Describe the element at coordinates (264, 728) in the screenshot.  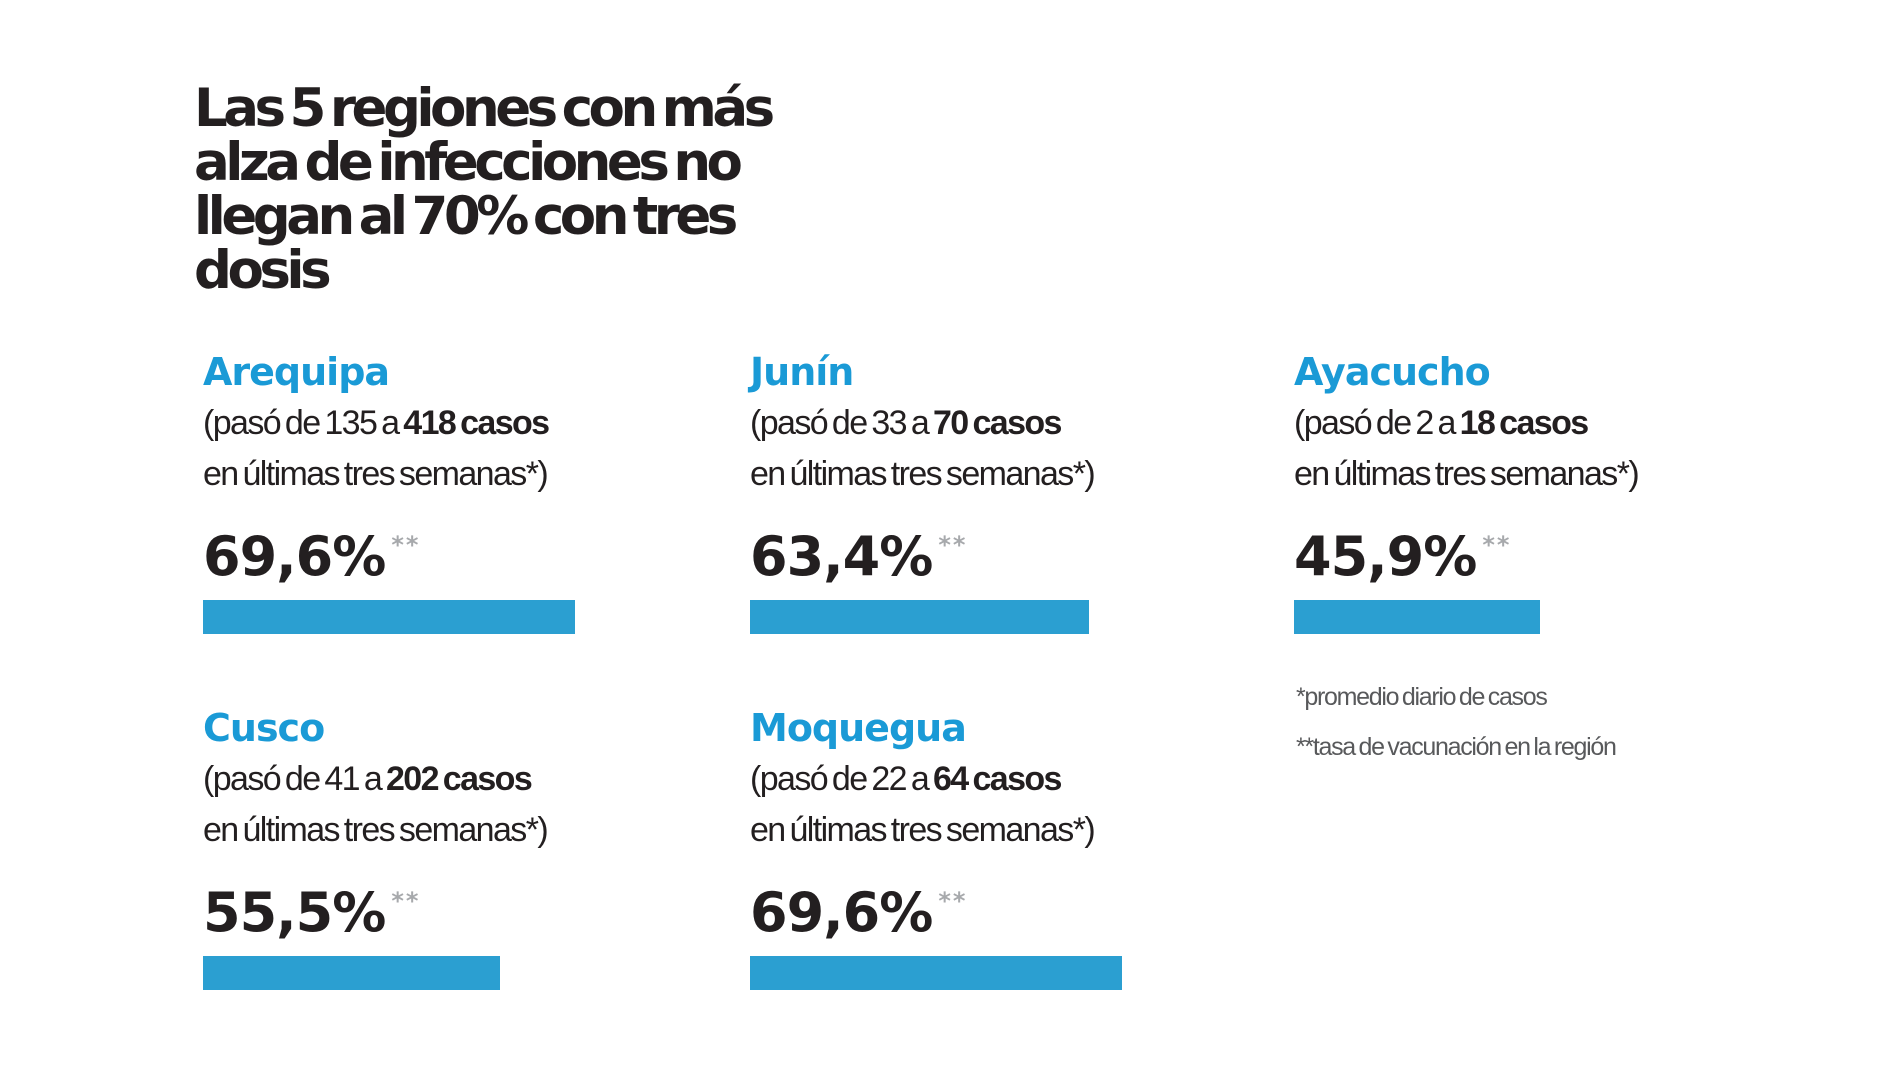
I see `region-name: Cusco` at that location.